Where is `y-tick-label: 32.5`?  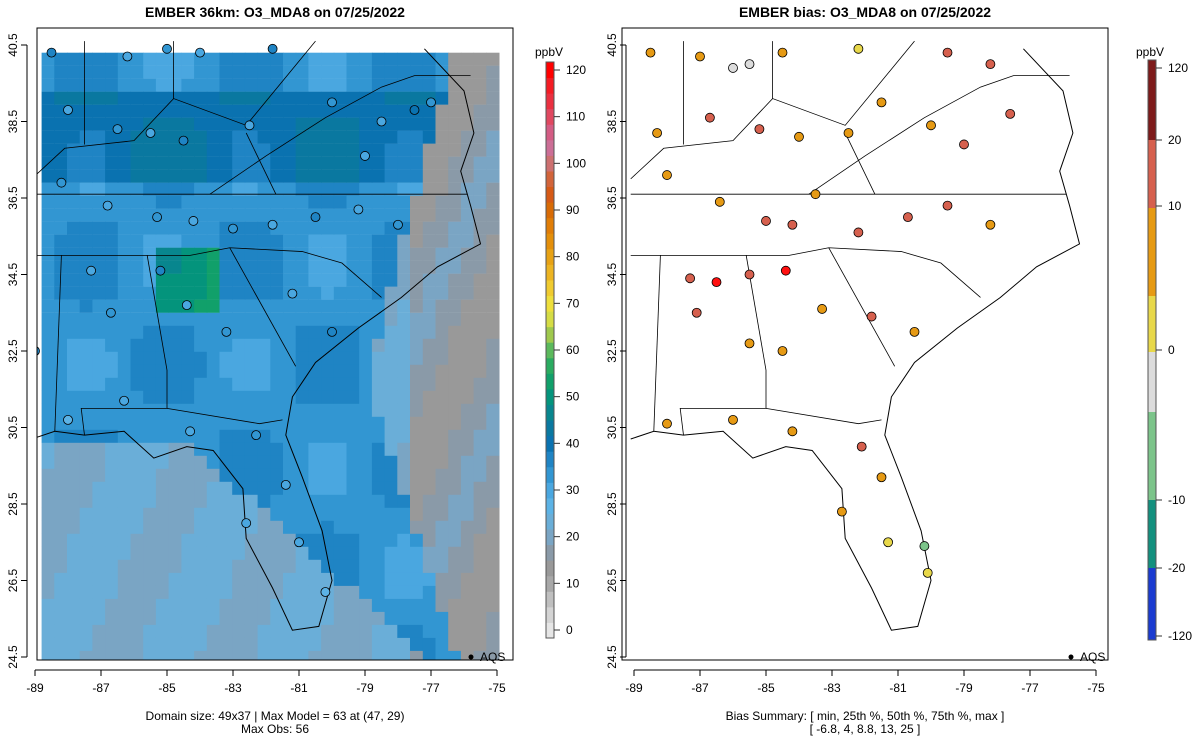
y-tick-label: 32.5 is located at coordinates (612, 351).